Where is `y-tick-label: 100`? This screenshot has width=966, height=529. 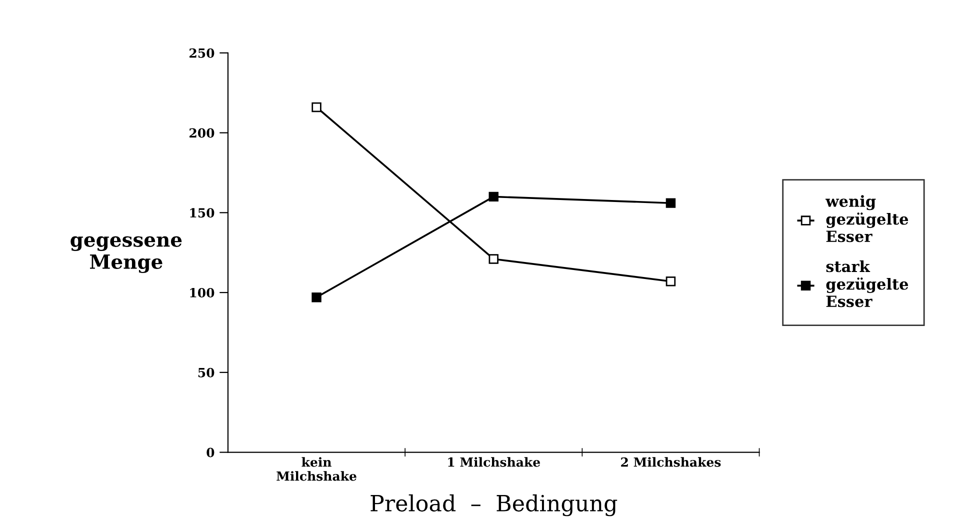
y-tick-label: 100 is located at coordinates (202, 293).